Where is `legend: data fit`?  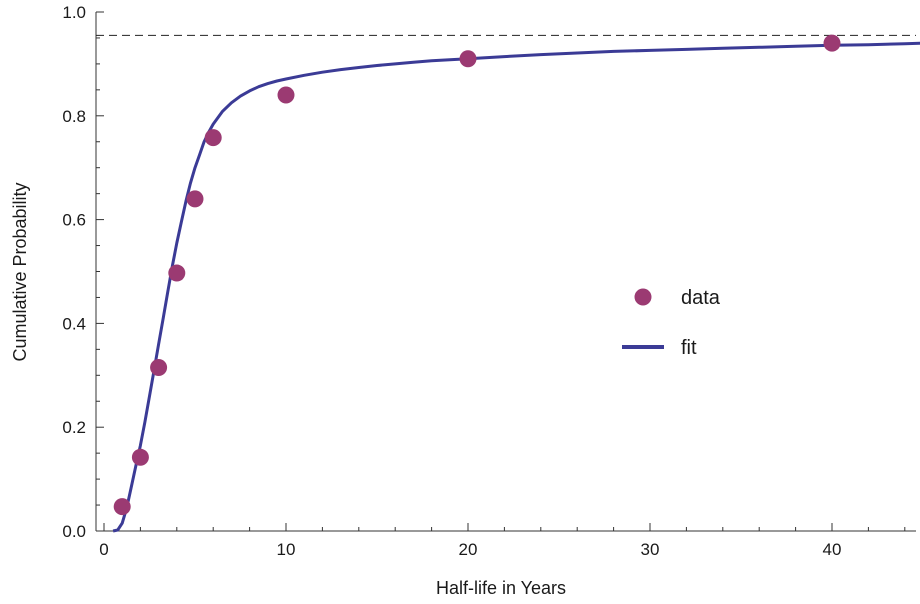 legend: data fit is located at coordinates (671, 323).